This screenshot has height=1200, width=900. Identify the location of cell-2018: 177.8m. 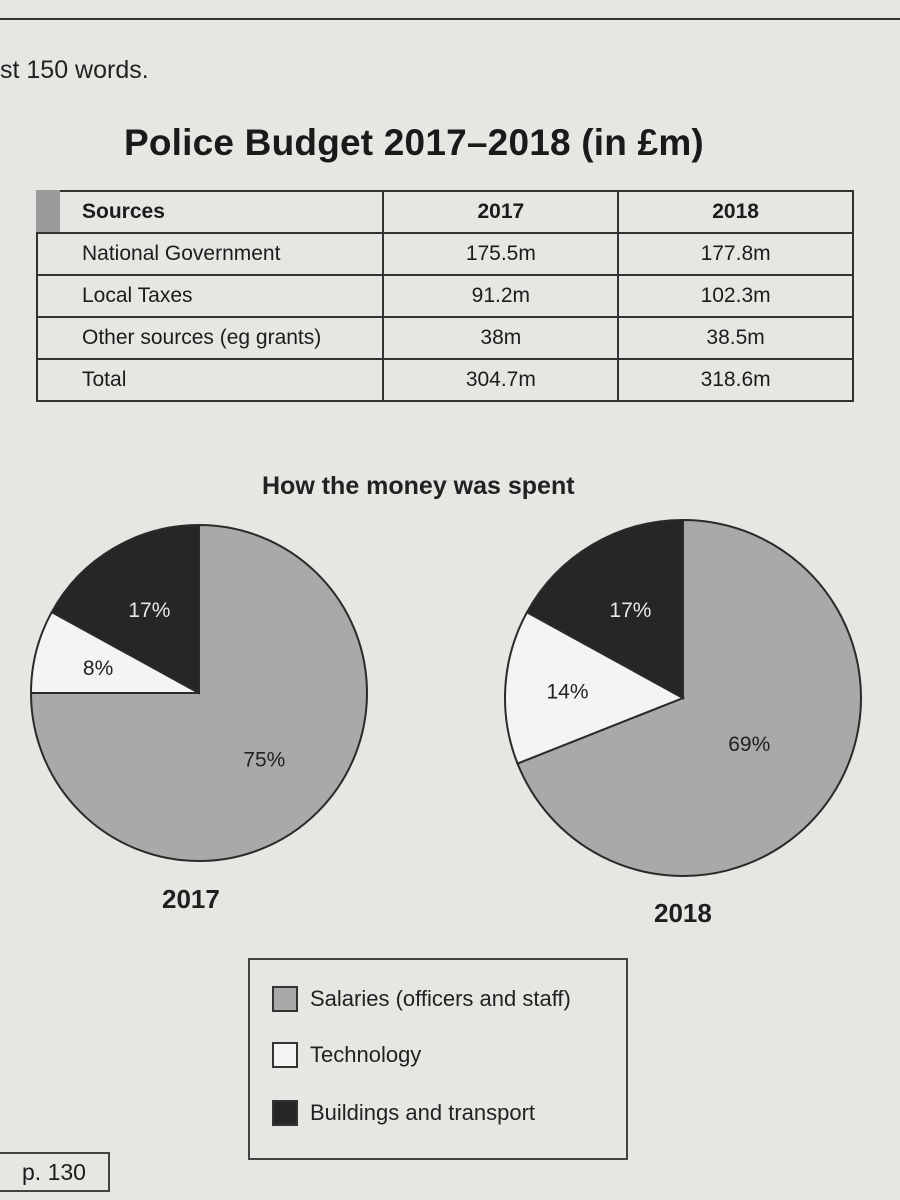
(735, 254).